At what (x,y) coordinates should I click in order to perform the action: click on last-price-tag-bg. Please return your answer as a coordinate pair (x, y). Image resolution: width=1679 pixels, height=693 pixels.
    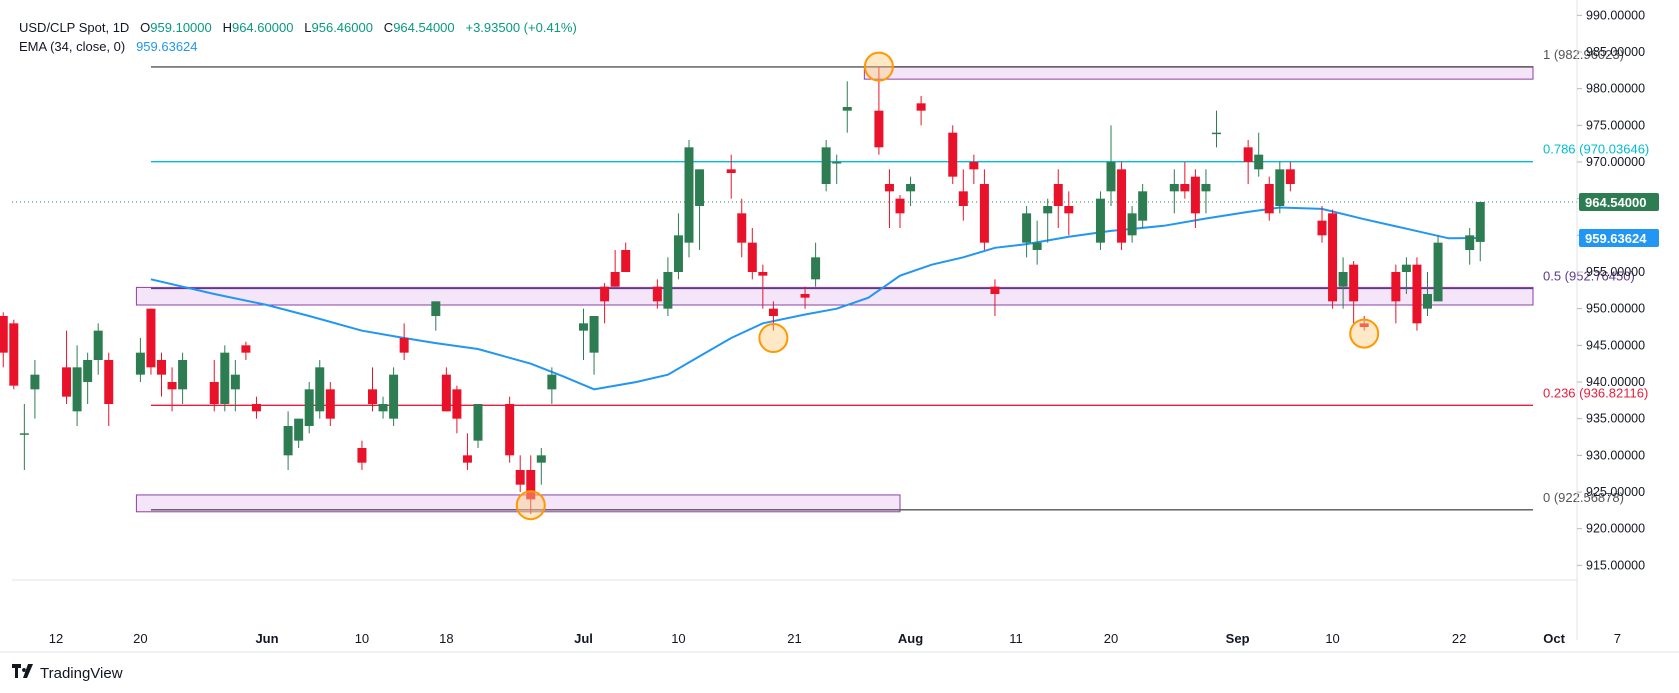
    Looking at the image, I should click on (1619, 202).